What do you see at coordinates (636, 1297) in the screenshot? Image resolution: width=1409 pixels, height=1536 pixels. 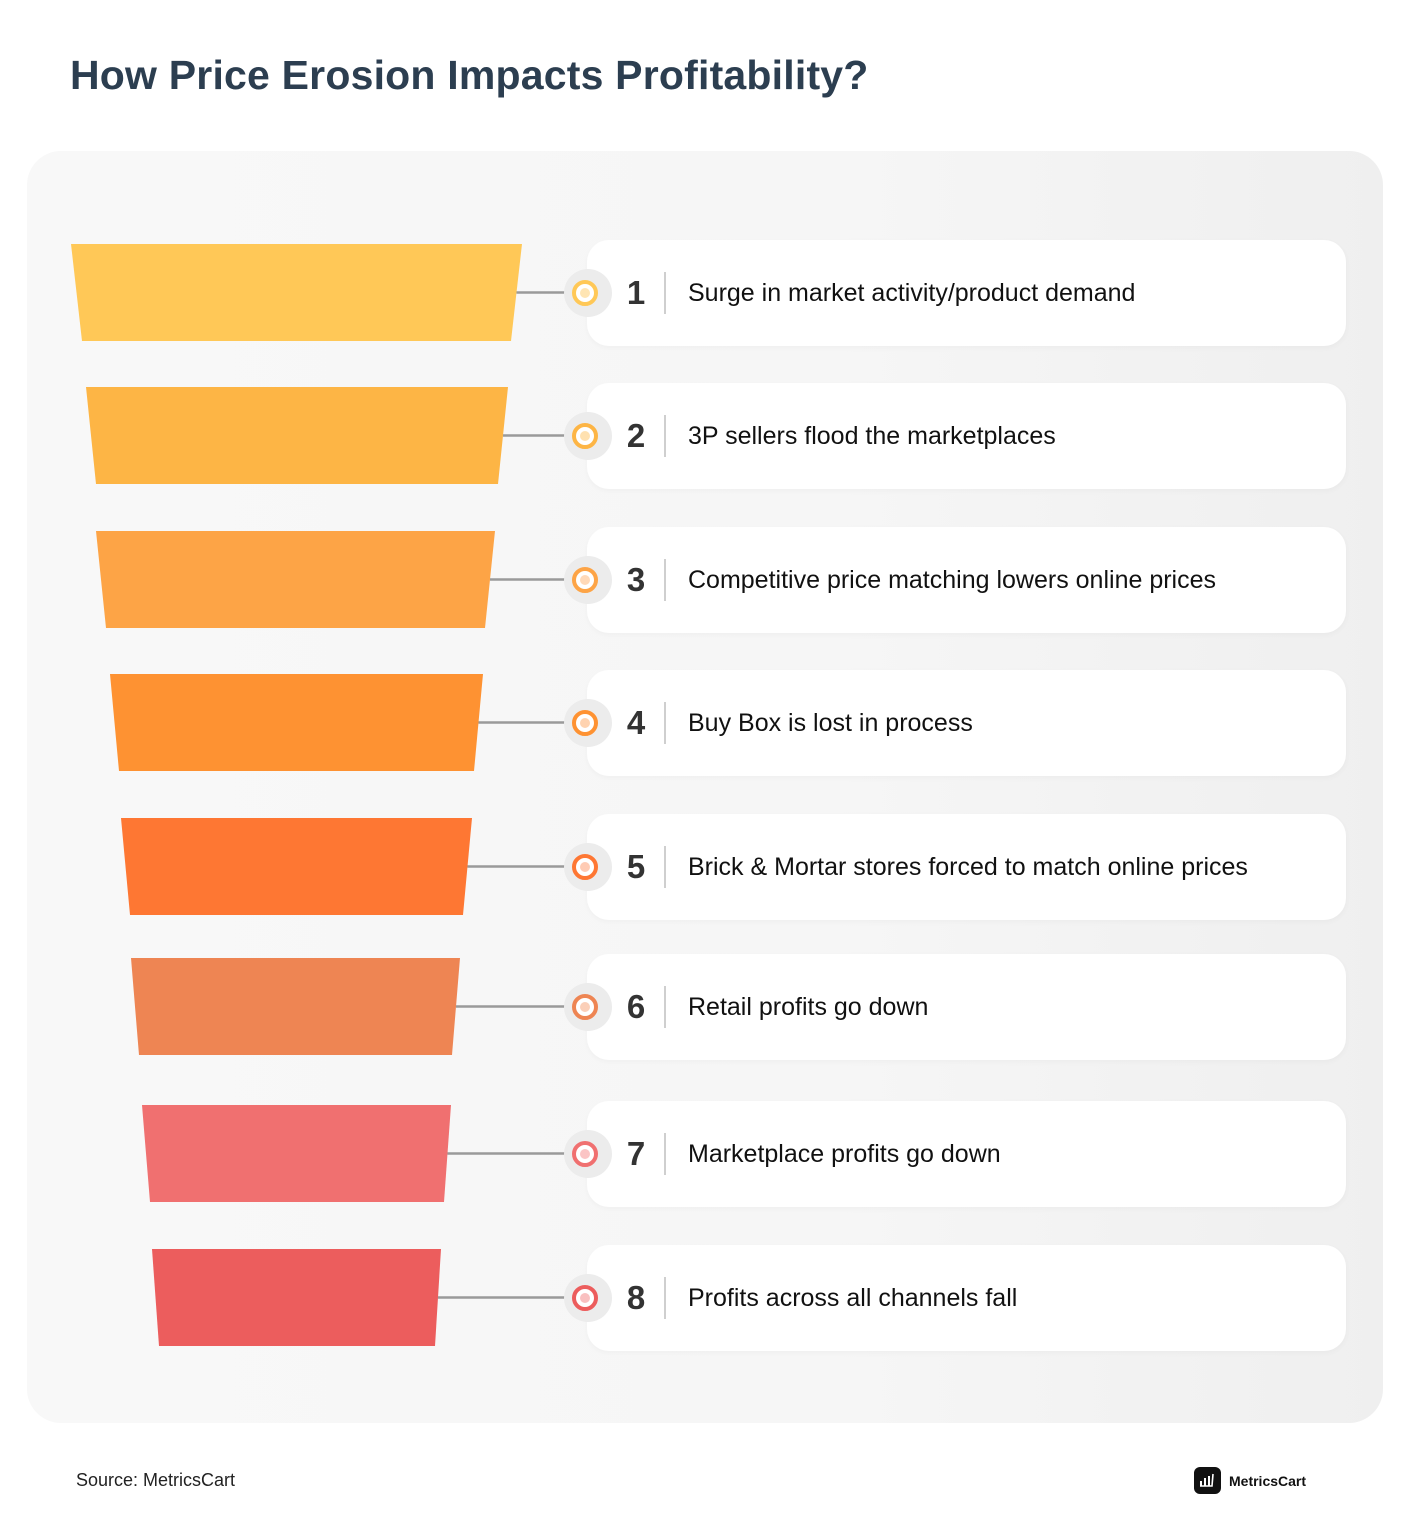 I see `step-number: 8` at bounding box center [636, 1297].